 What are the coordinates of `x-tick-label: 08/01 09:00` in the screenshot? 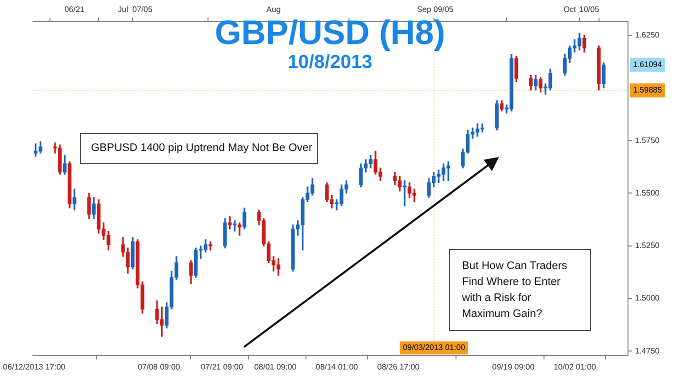 It's located at (276, 367).